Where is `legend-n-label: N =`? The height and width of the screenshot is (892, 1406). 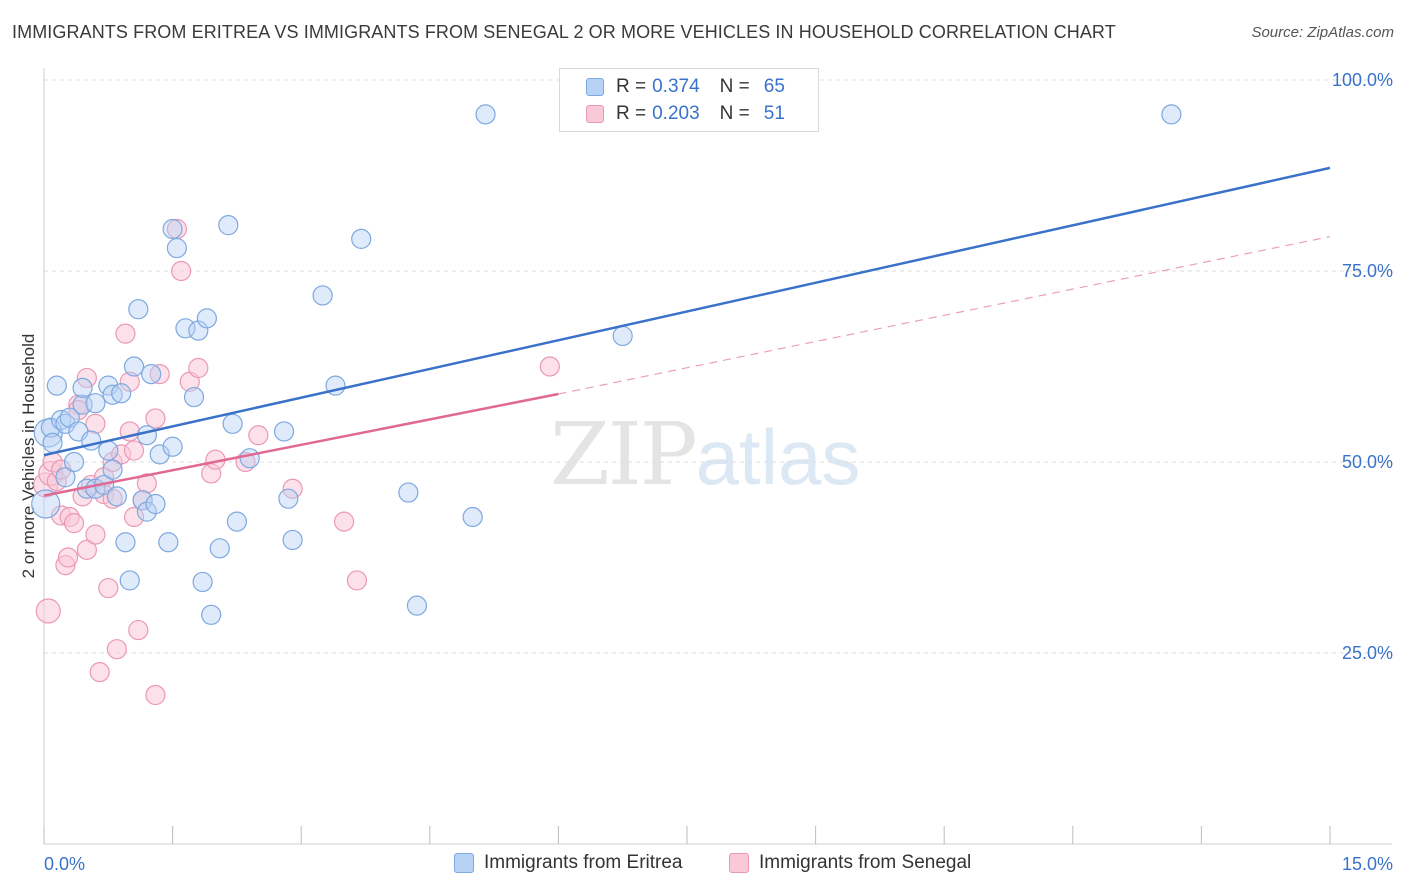 legend-n-label: N = is located at coordinates (734, 86).